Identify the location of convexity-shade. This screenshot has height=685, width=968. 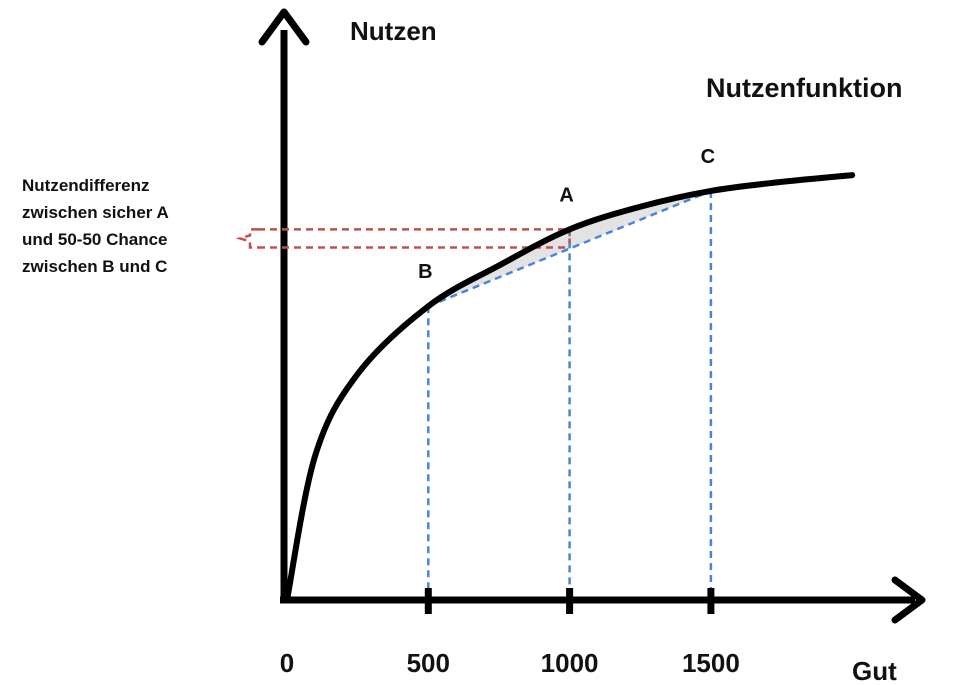
(569, 248).